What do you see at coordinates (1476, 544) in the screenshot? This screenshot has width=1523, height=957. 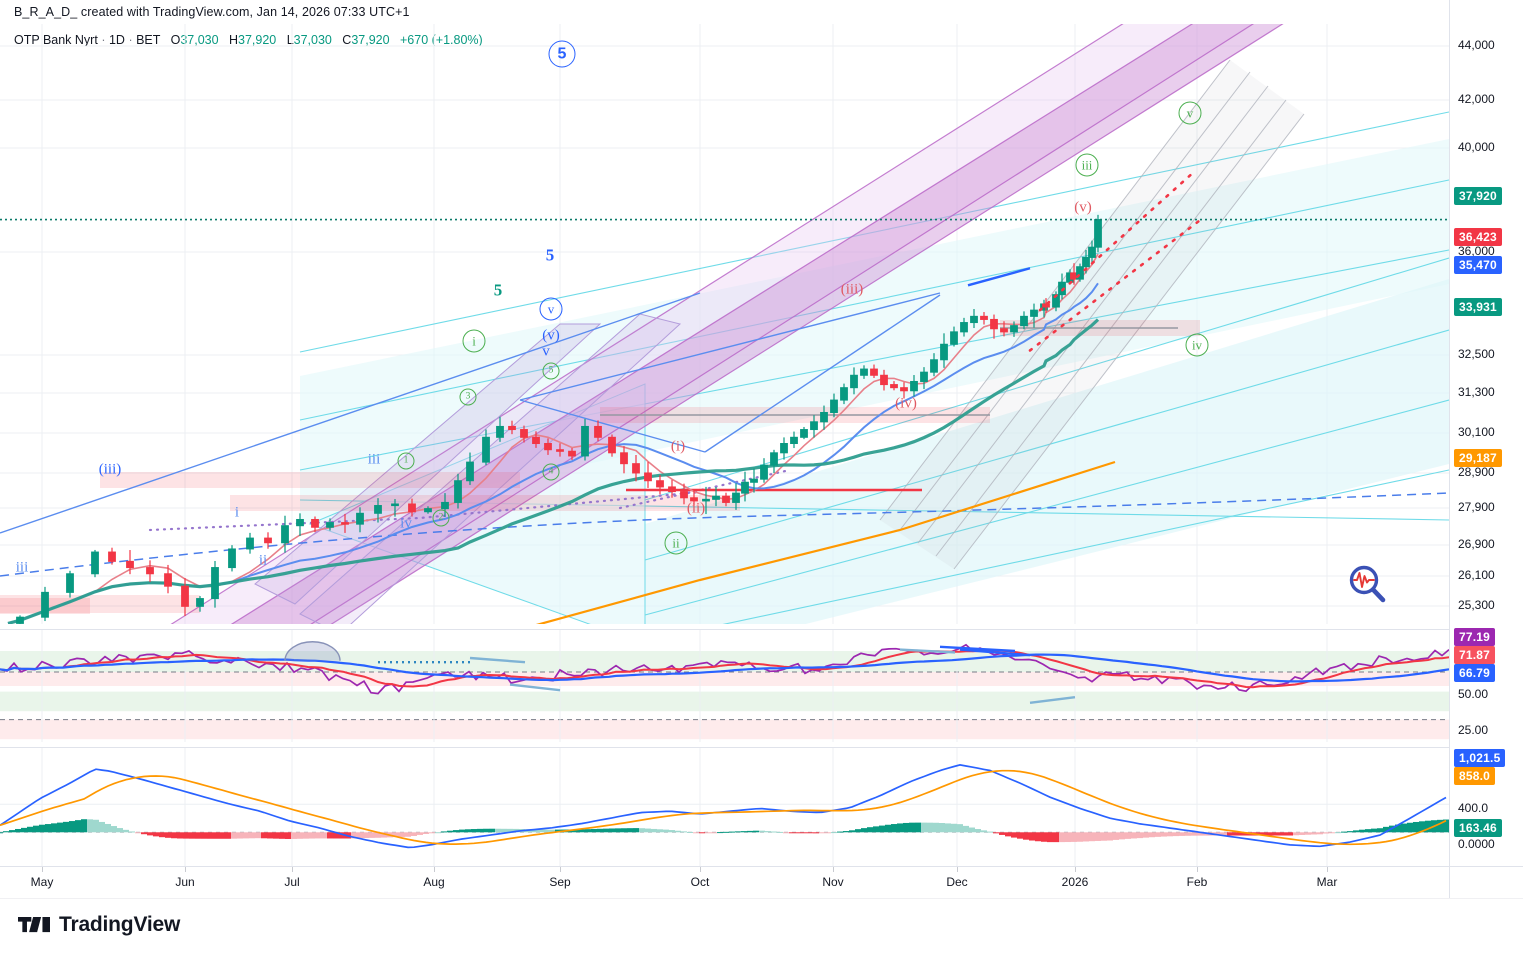 I see `price-tick: 26,900` at bounding box center [1476, 544].